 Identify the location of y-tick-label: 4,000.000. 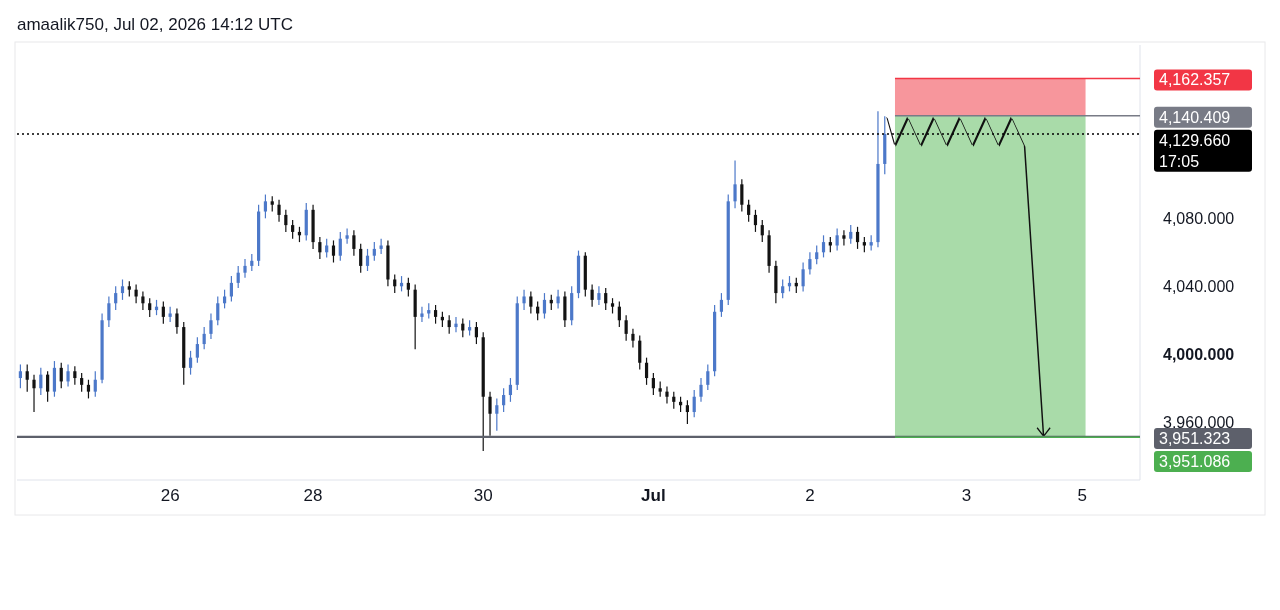
(1199, 354).